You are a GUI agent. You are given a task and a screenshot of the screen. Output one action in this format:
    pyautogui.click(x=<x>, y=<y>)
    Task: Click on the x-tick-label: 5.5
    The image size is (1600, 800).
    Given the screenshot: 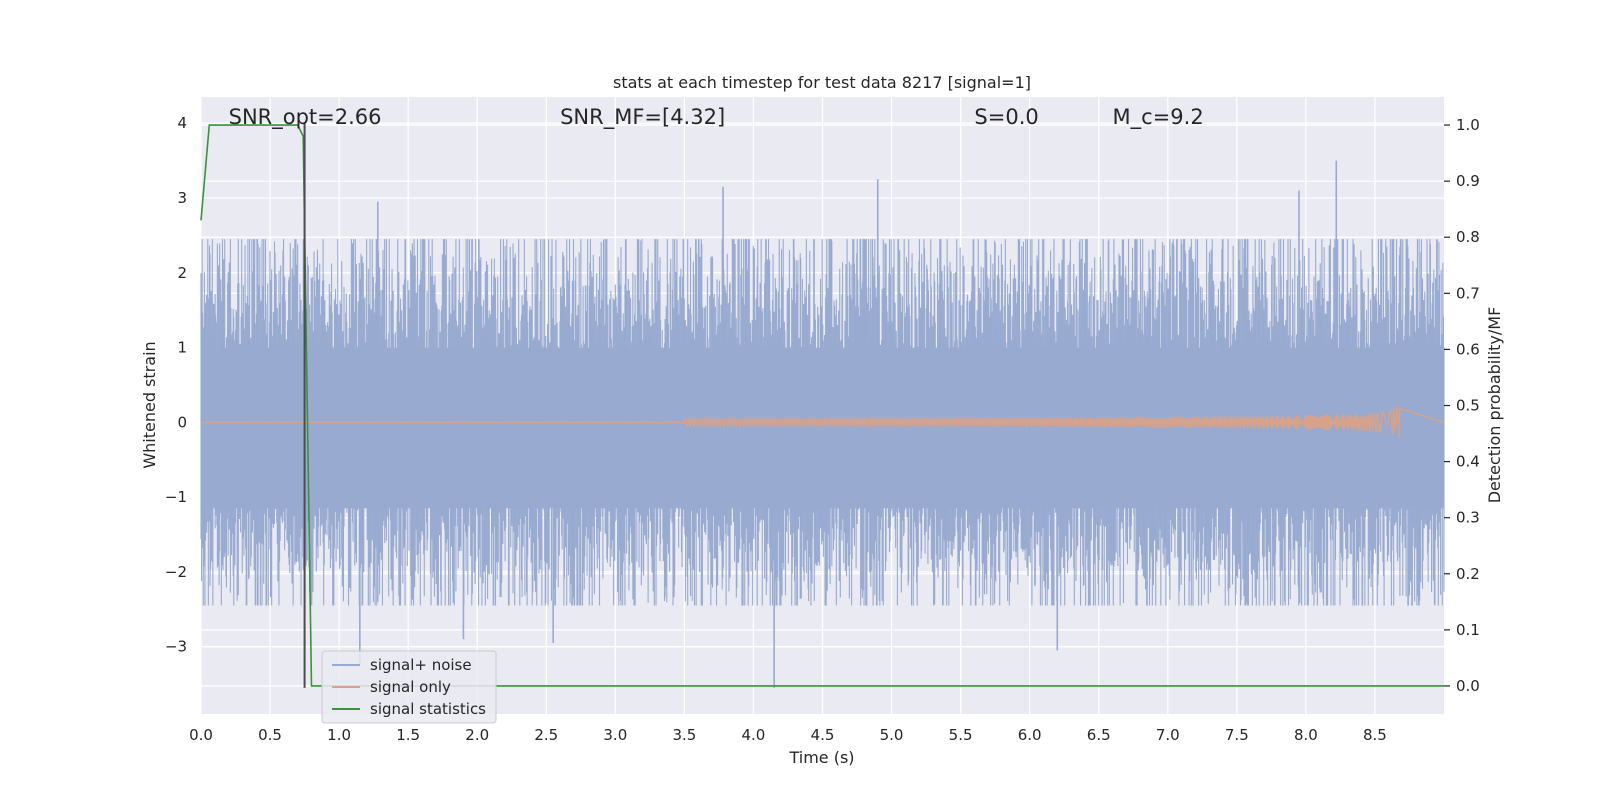 What is the action you would take?
    pyautogui.click(x=961, y=735)
    